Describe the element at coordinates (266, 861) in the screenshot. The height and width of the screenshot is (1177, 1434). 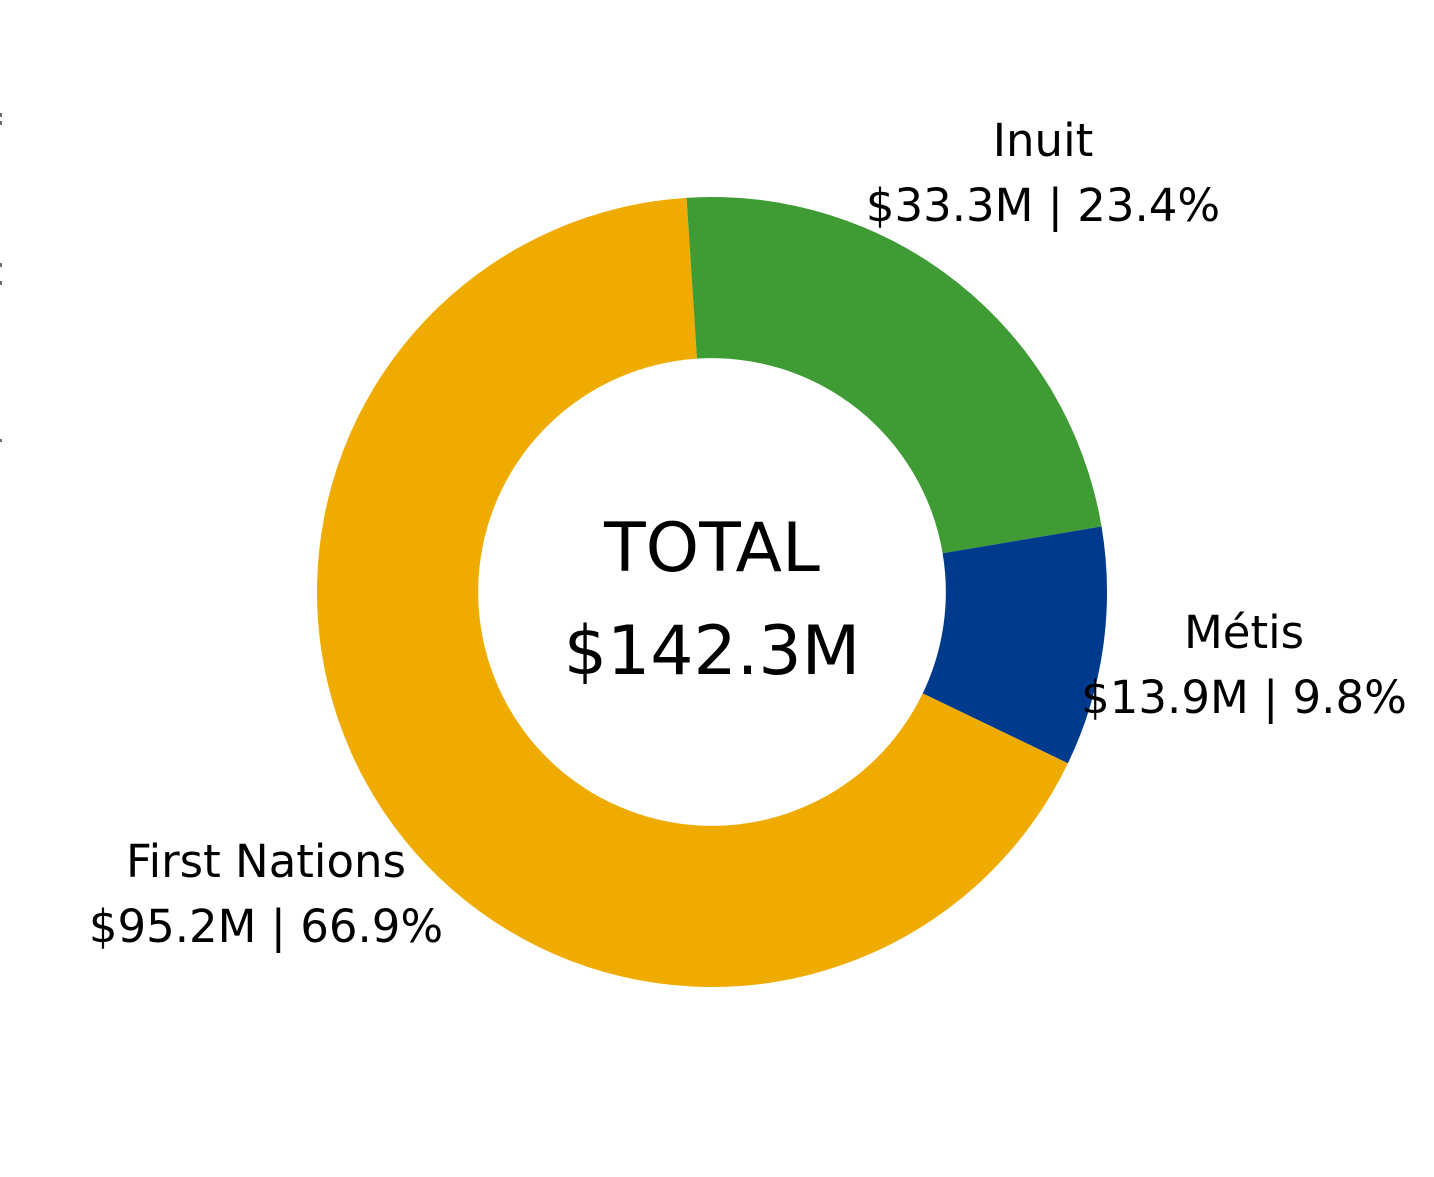
I see `label-first-nations-name: First Nations` at that location.